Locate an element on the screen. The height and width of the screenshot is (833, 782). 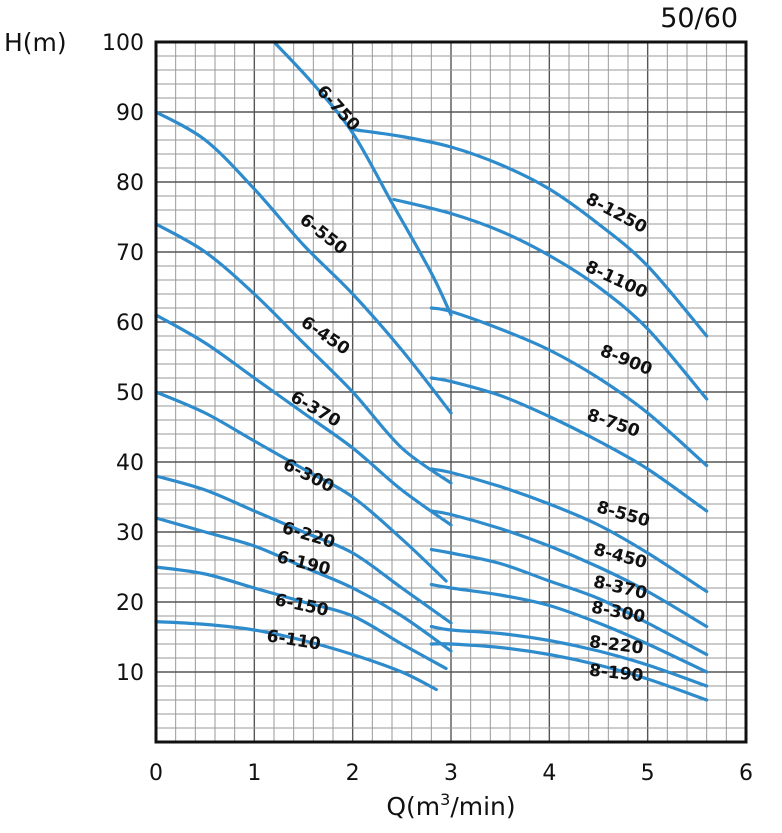
y-tick-label: 80 is located at coordinates (130, 183).